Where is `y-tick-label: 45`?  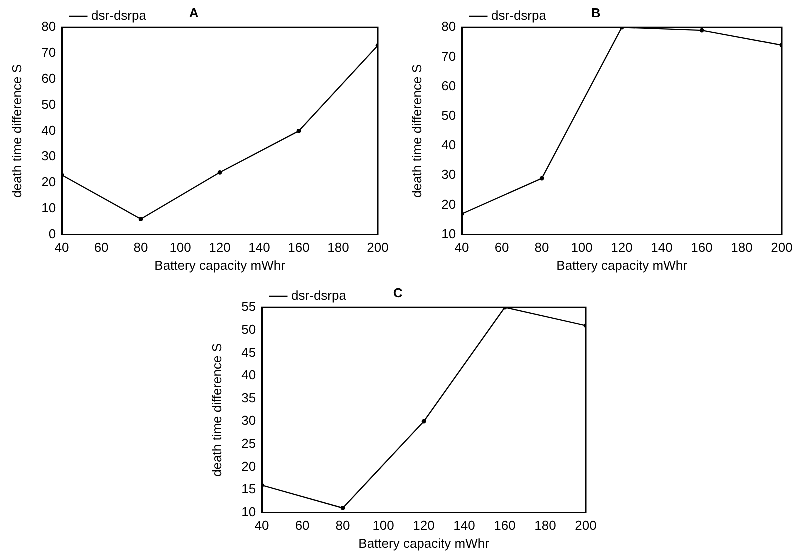
y-tick-label: 45 is located at coordinates (249, 352).